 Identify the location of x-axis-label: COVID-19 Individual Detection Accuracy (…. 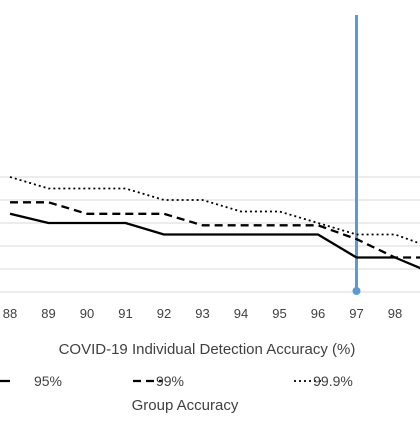
(207, 349).